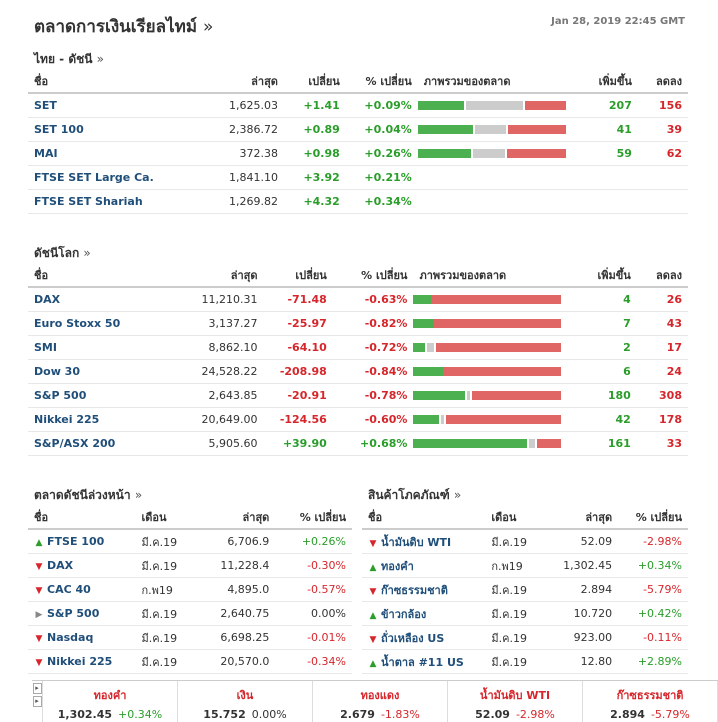 Image resolution: width=718 pixels, height=722 pixels. I want to click on advance-count: 42, so click(609, 419).